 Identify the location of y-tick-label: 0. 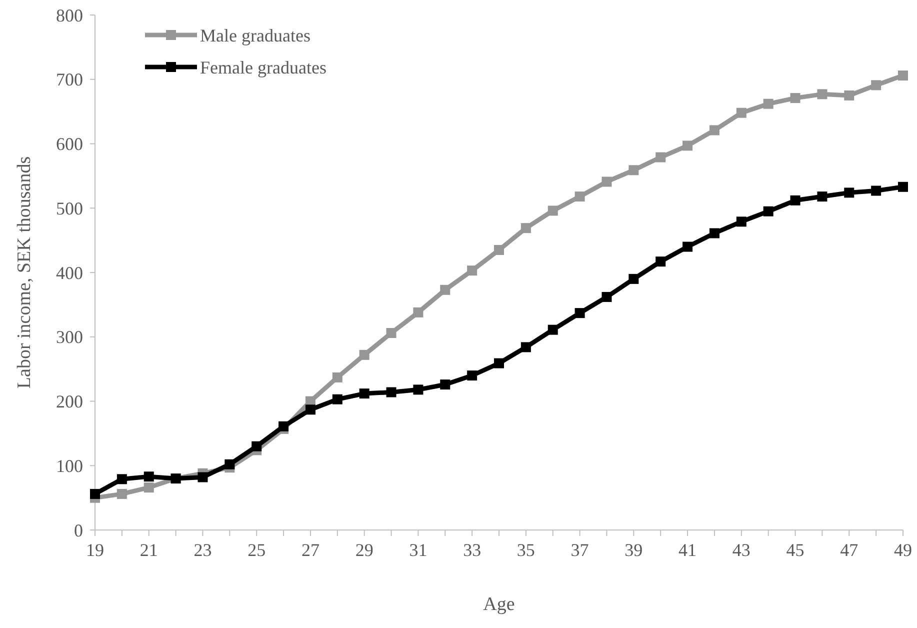
(78, 530).